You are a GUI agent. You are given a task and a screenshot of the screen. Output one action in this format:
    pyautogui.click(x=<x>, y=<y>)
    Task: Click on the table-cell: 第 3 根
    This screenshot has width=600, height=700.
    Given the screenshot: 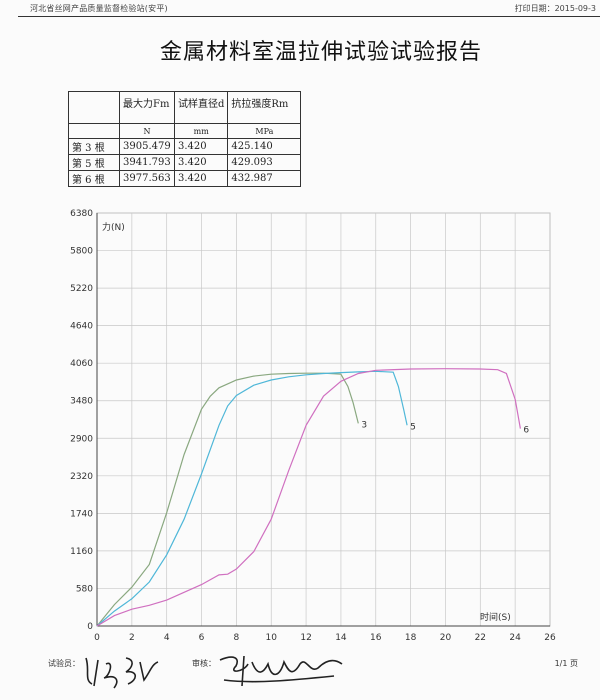 What is the action you would take?
    pyautogui.click(x=94, y=146)
    